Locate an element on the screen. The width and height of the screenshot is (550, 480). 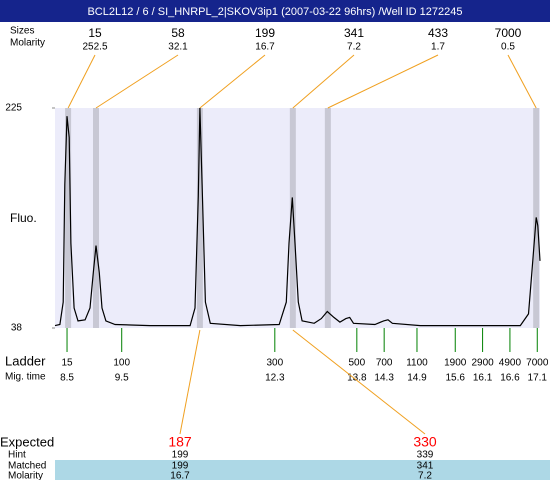
ladder-size: 100 is located at coordinates (121, 363).